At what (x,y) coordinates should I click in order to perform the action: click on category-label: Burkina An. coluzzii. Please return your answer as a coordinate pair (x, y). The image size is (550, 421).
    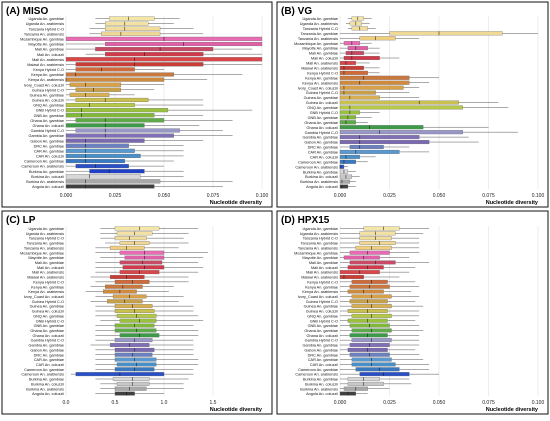
    Looking at the image, I should click on (321, 177).